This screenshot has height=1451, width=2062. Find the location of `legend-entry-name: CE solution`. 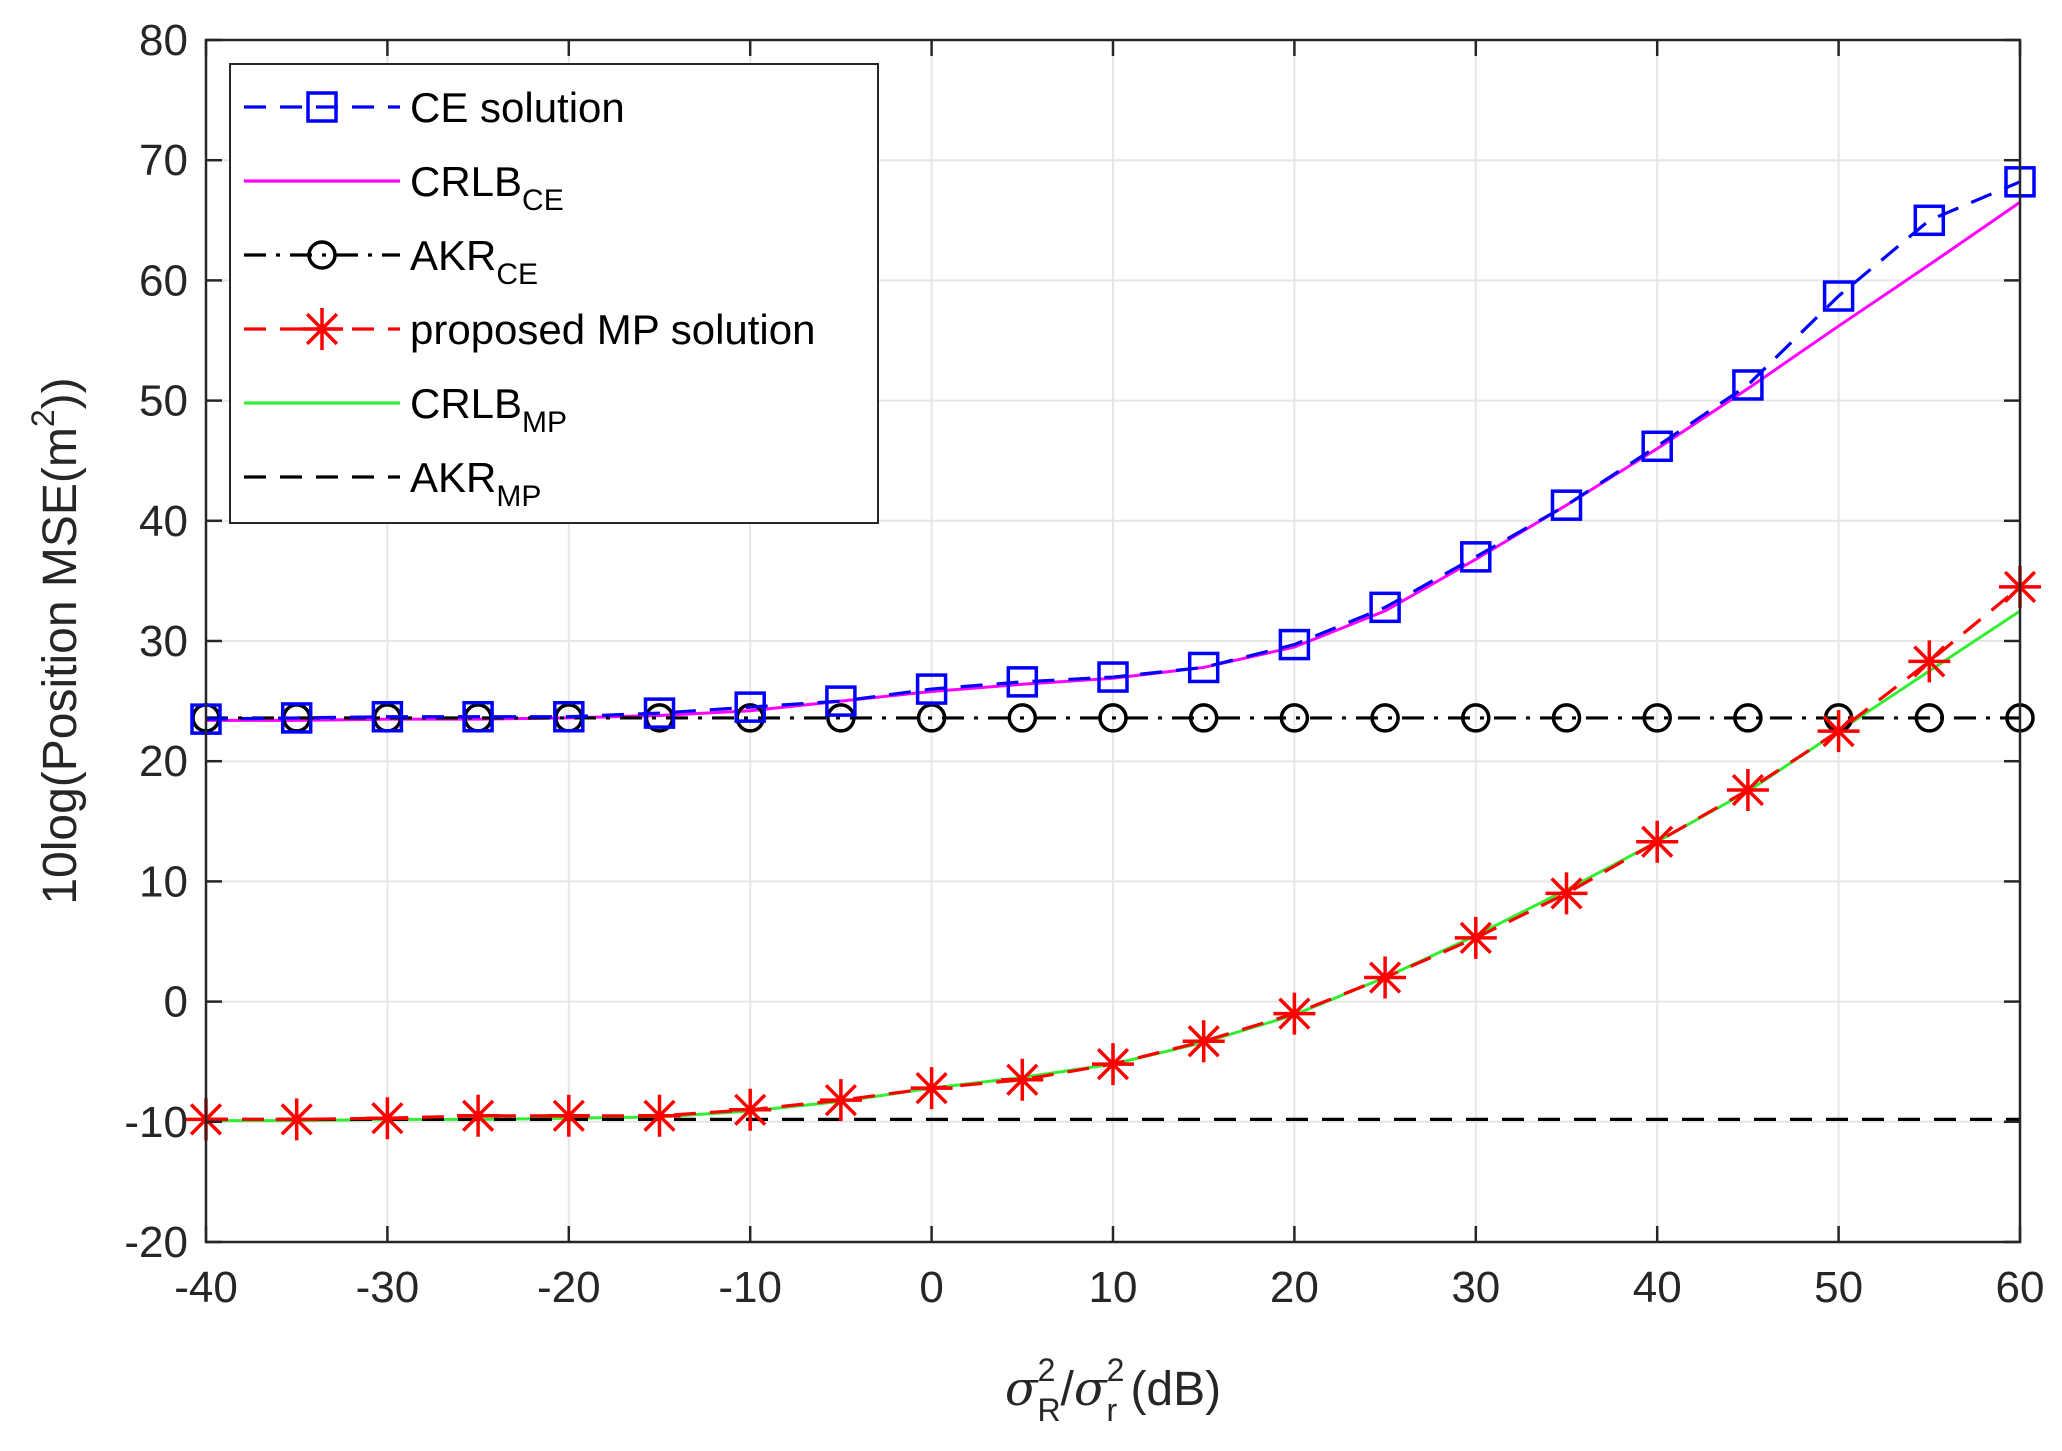

legend-entry-name: CE solution is located at coordinates (517, 107).